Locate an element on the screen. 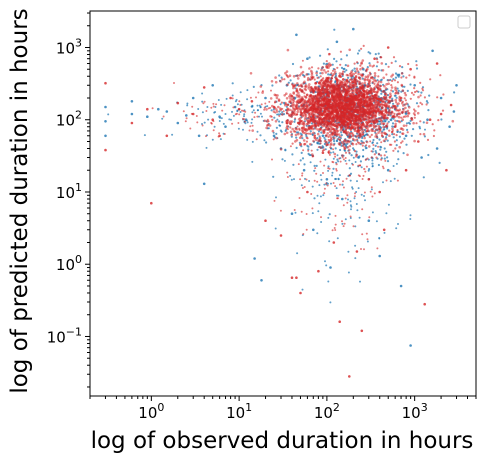 This screenshot has height=468, width=486. y-tick-label: 103 is located at coordinates (69, 46).